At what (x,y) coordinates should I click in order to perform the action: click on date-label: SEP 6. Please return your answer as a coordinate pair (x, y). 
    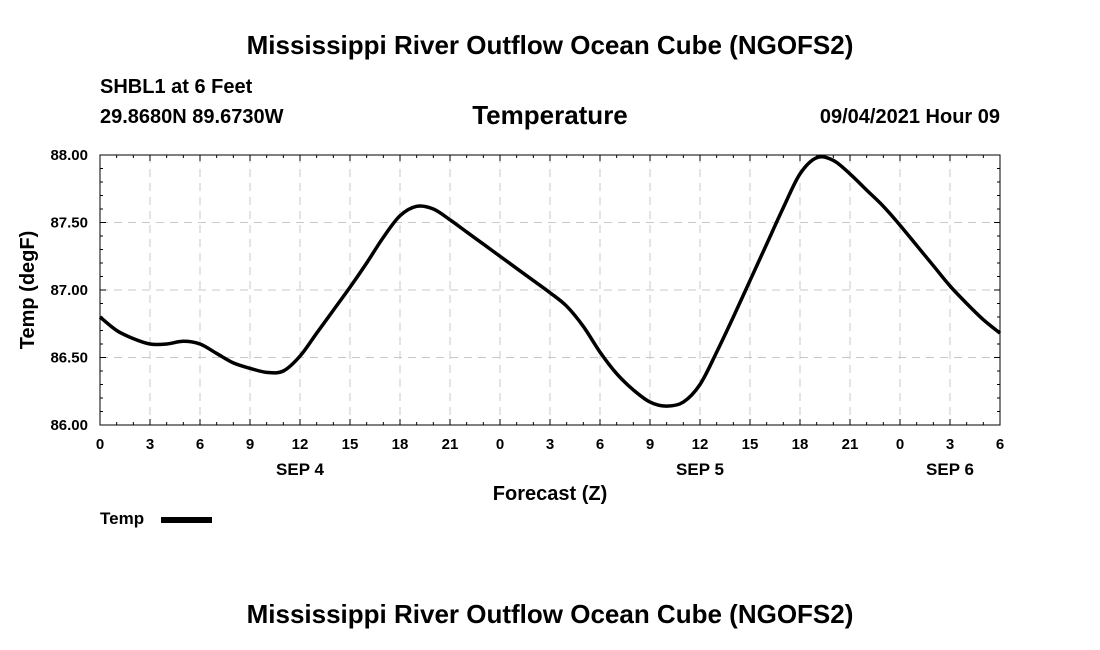
    Looking at the image, I should click on (950, 469).